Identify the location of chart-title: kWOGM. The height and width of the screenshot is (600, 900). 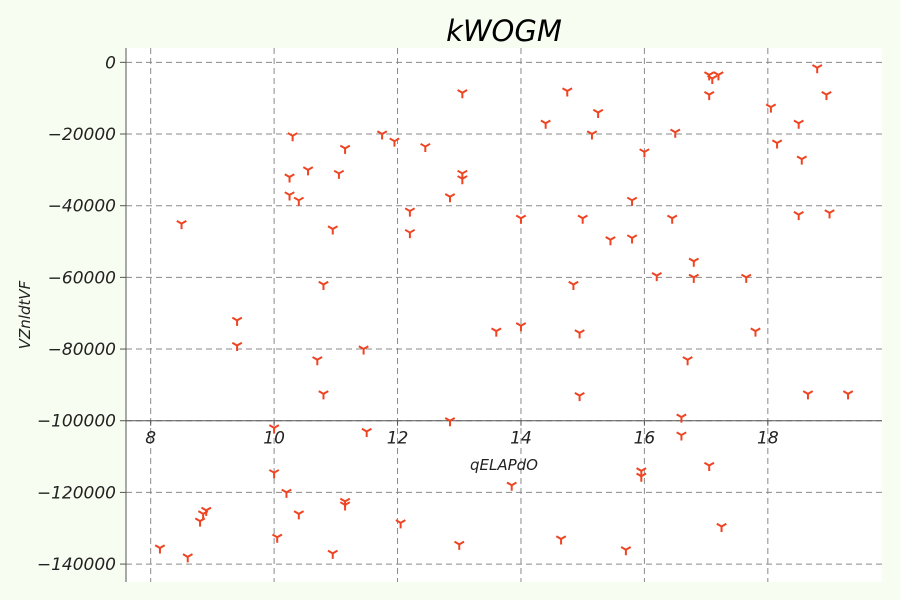
(504, 31).